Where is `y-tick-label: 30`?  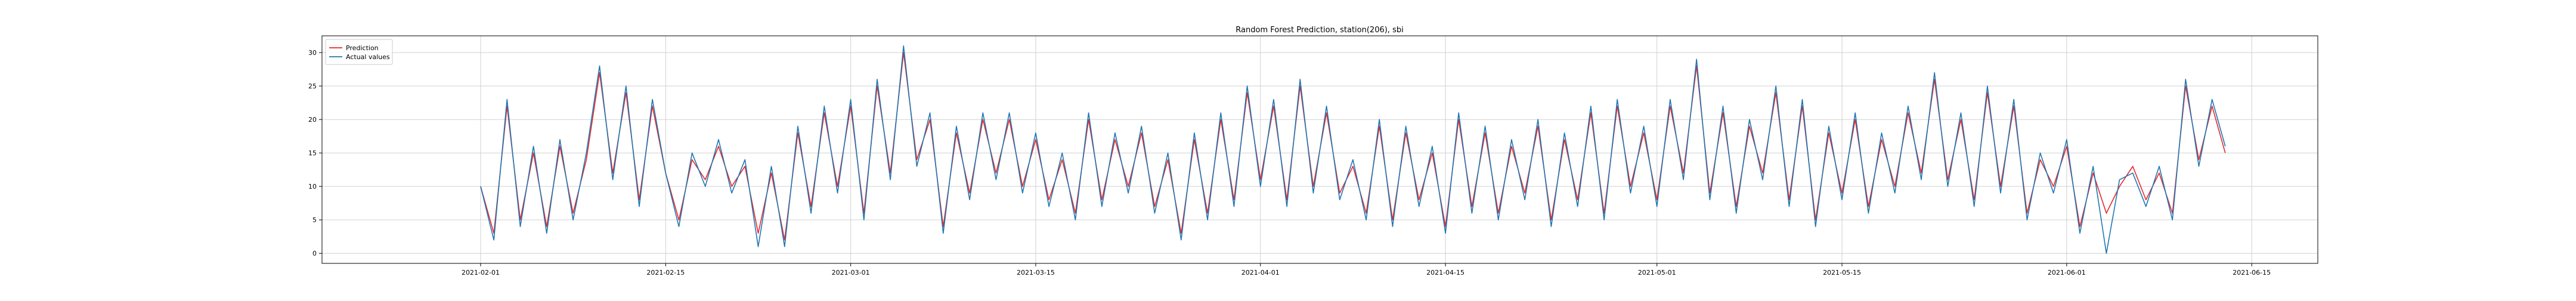 y-tick-label: 30 is located at coordinates (312, 53).